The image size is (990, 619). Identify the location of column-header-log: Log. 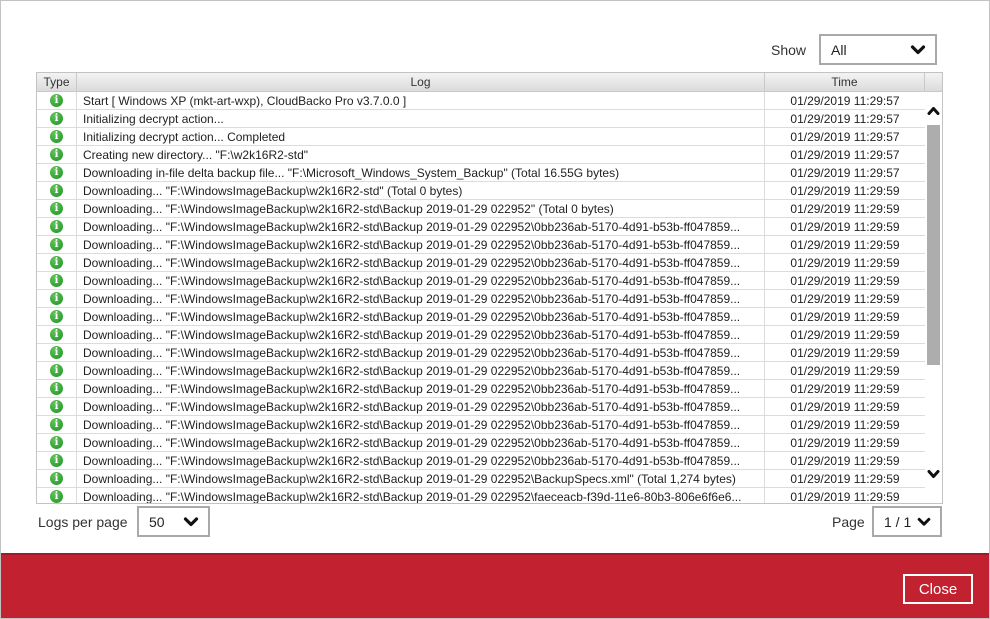
(421, 82).